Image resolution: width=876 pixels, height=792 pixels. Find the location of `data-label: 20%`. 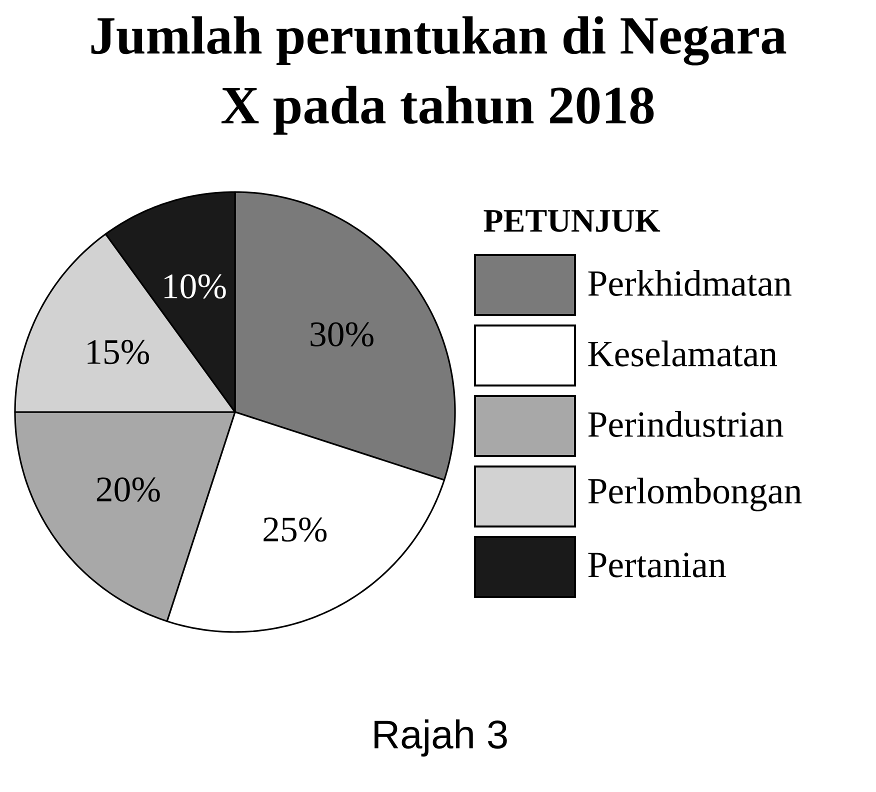

data-label: 20% is located at coordinates (128, 489).